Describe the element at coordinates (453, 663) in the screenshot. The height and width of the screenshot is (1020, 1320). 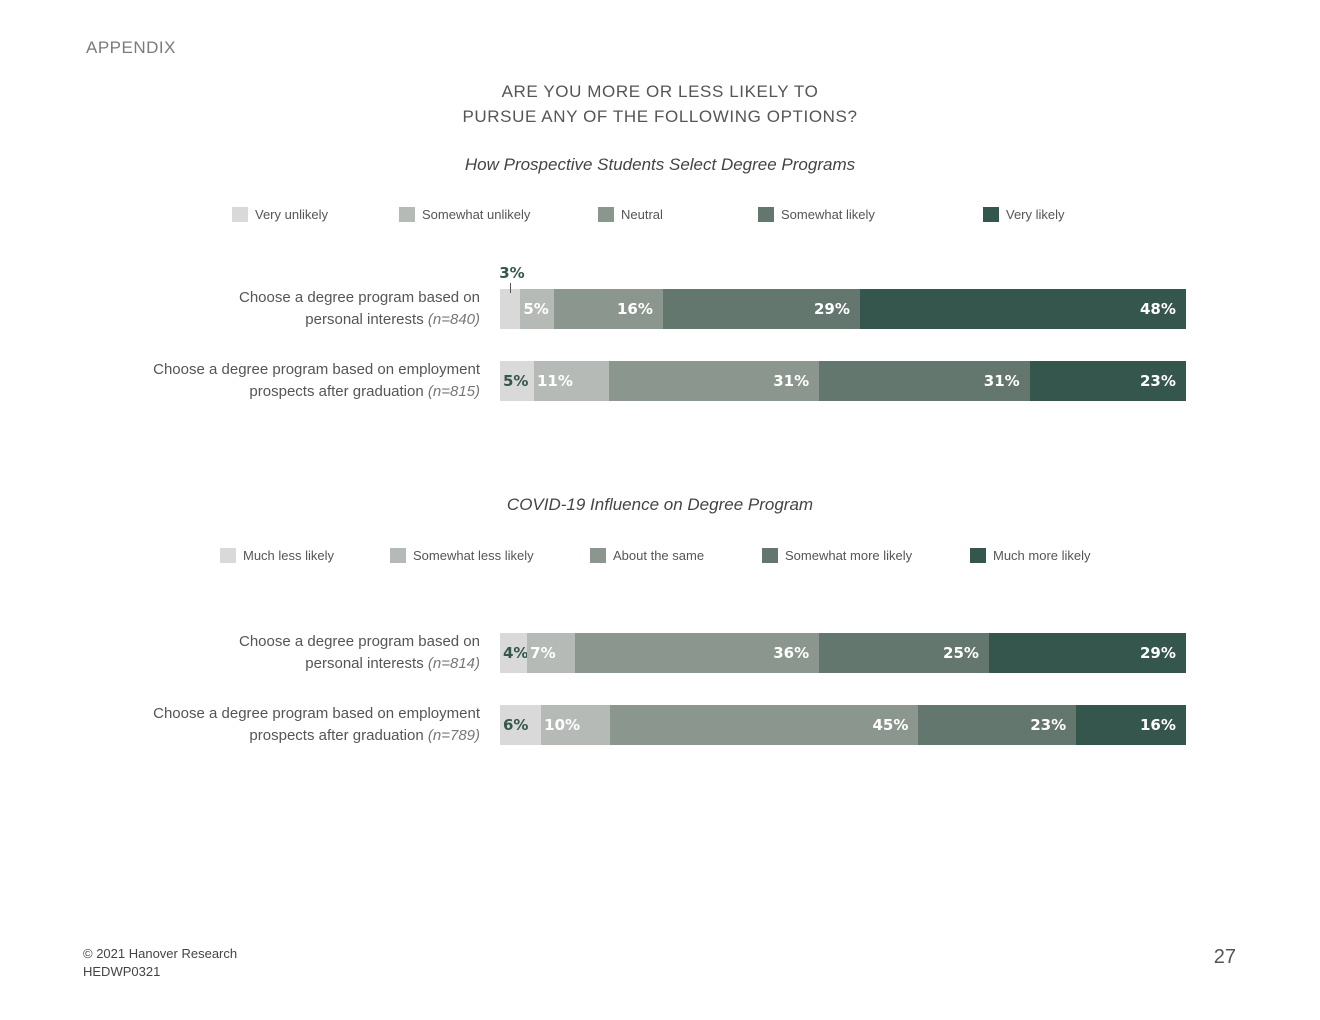
I see `sample-size: (n=814)` at that location.